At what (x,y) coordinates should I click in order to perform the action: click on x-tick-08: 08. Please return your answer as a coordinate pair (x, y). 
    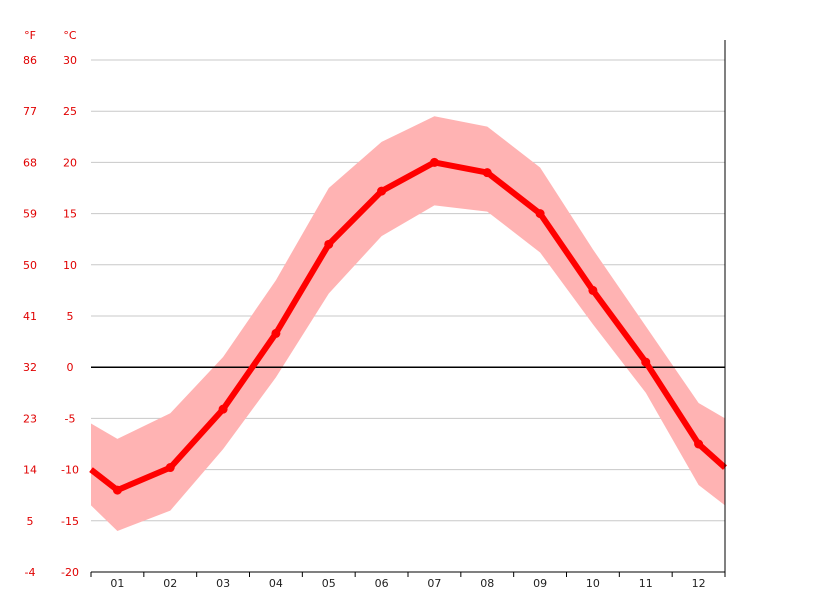
    Looking at the image, I should click on (487, 583).